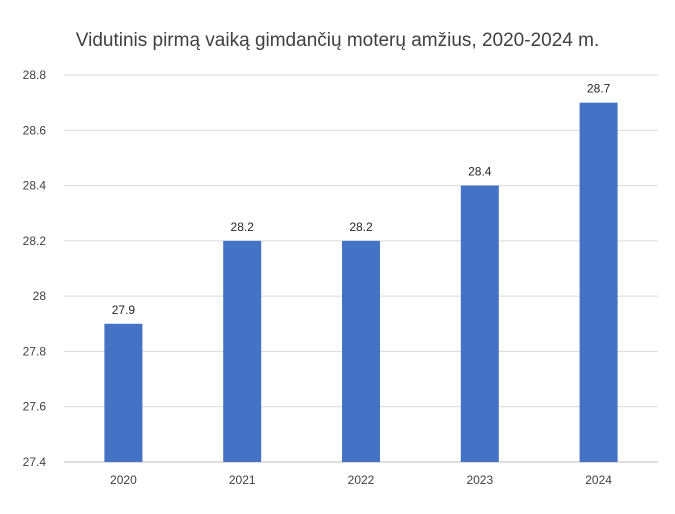  I want to click on y-tick-label: 27.6, so click(35, 407).